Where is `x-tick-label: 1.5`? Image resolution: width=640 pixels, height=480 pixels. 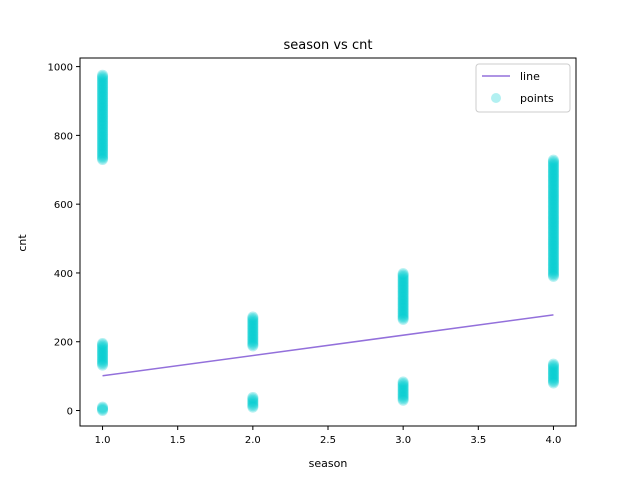 x-tick-label: 1.5 is located at coordinates (178, 440).